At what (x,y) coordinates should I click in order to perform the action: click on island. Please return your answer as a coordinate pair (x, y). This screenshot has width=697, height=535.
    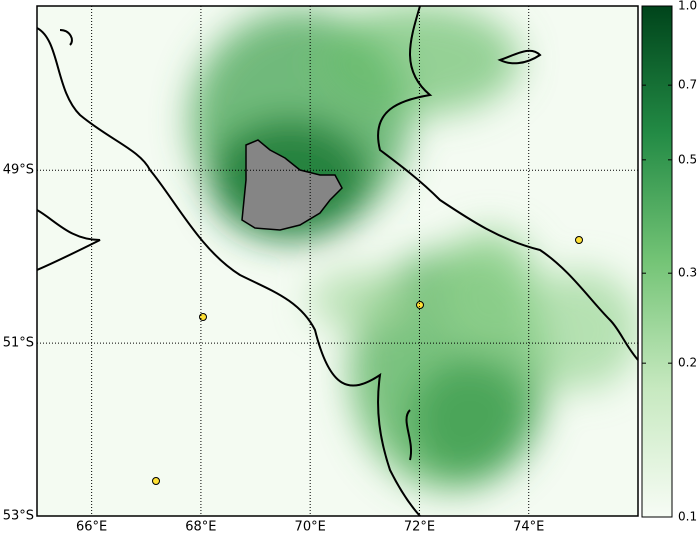
    Looking at the image, I should click on (292, 185).